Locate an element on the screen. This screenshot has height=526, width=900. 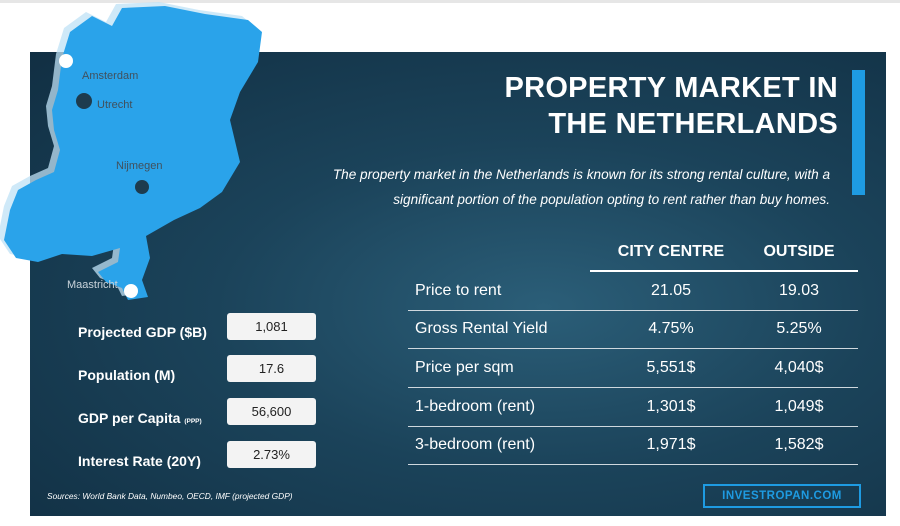
city-centre-value: 1,301$ is located at coordinates (671, 406).